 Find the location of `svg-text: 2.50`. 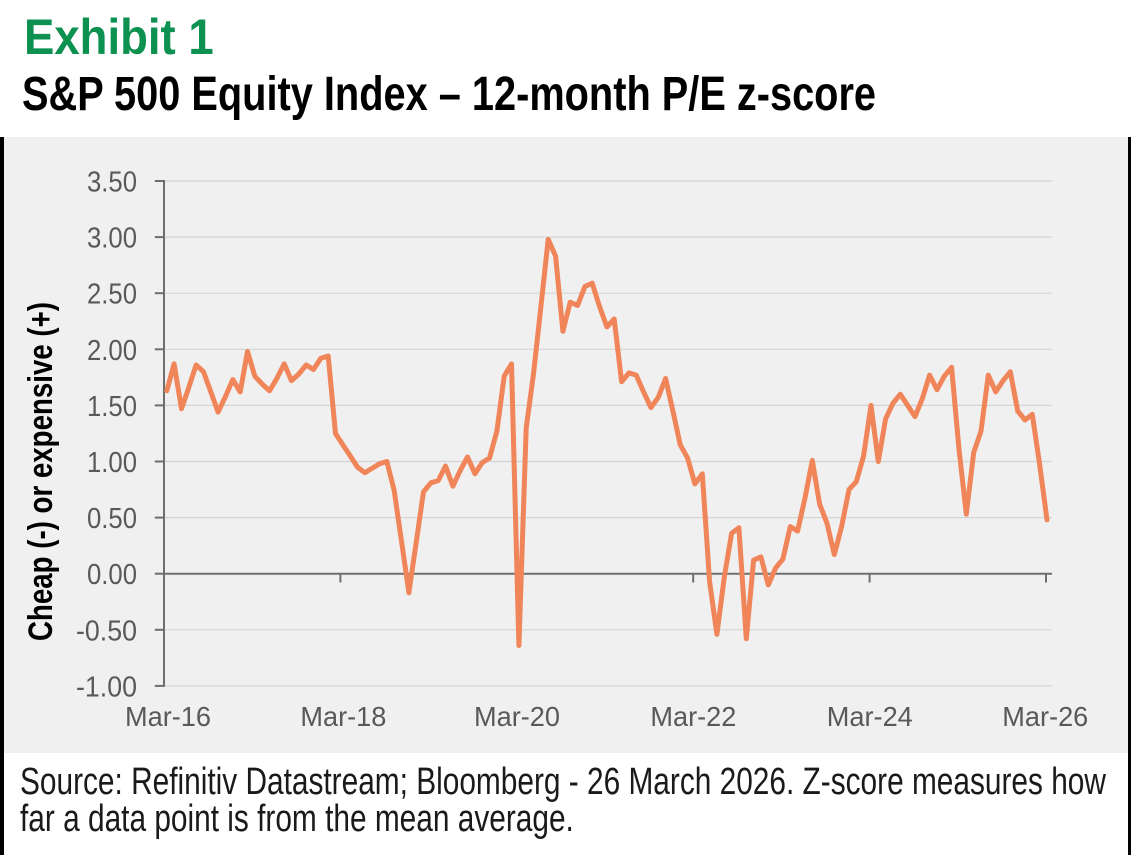

svg-text: 2.50 is located at coordinates (112, 295).